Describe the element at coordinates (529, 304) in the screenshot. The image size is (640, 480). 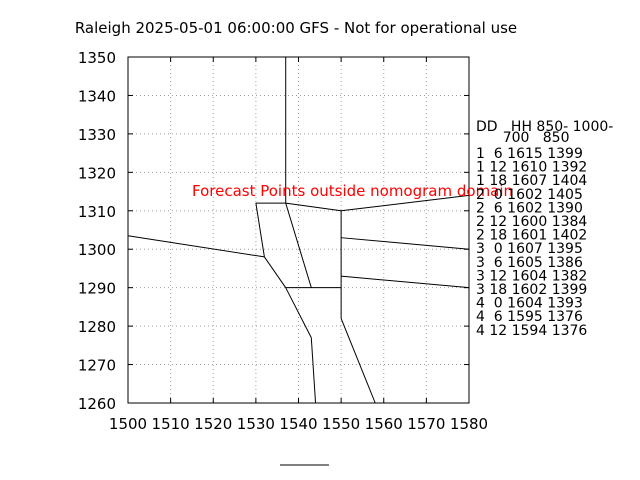
I see `legend-row: 4 0 1604 1393` at that location.